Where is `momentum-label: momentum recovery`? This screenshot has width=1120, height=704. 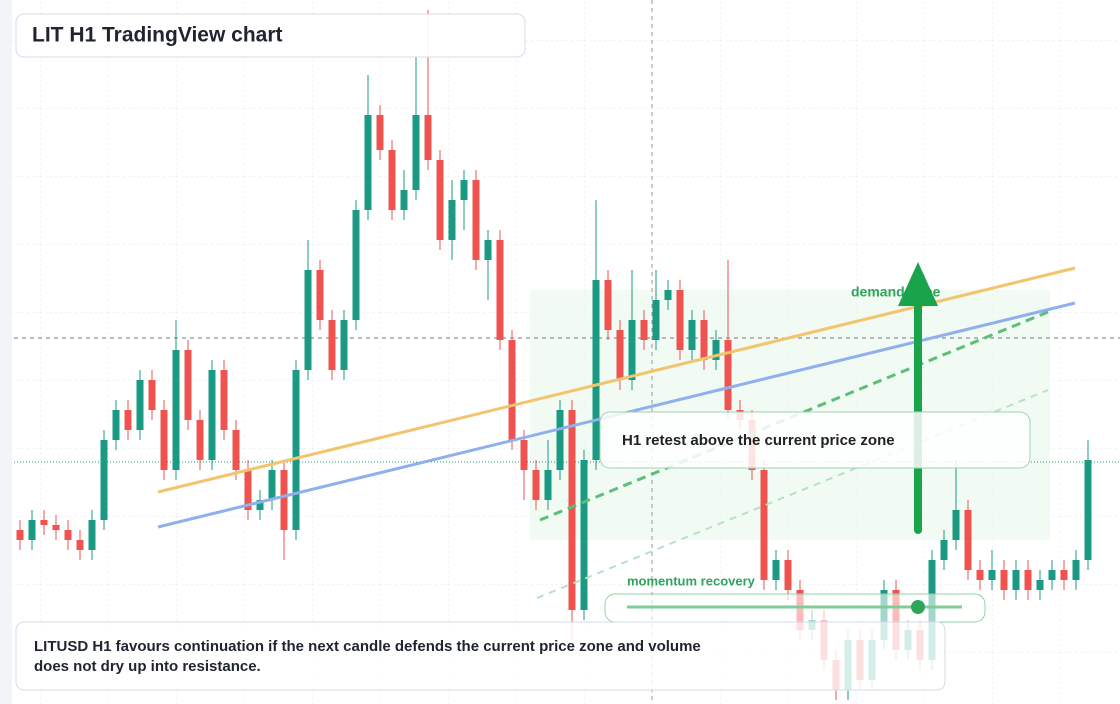
momentum-label: momentum recovery is located at coordinates (691, 580).